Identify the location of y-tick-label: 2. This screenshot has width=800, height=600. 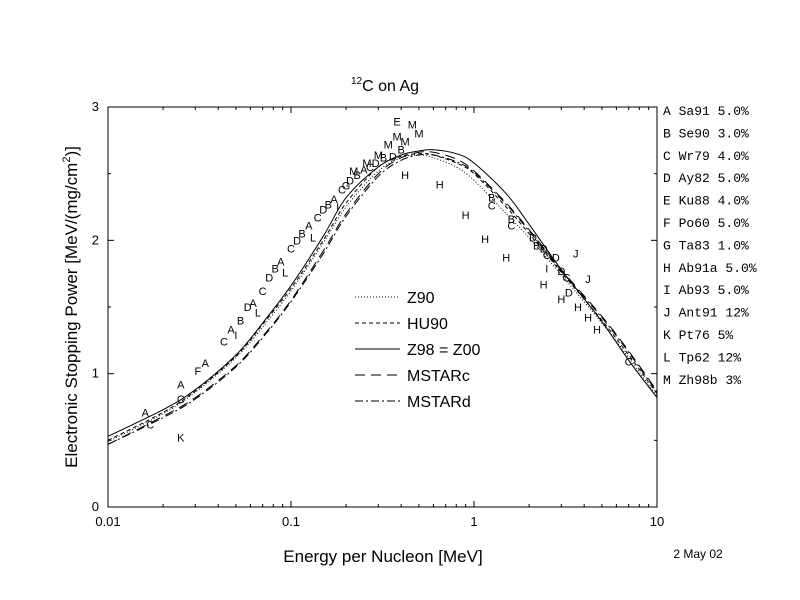
(95, 239).